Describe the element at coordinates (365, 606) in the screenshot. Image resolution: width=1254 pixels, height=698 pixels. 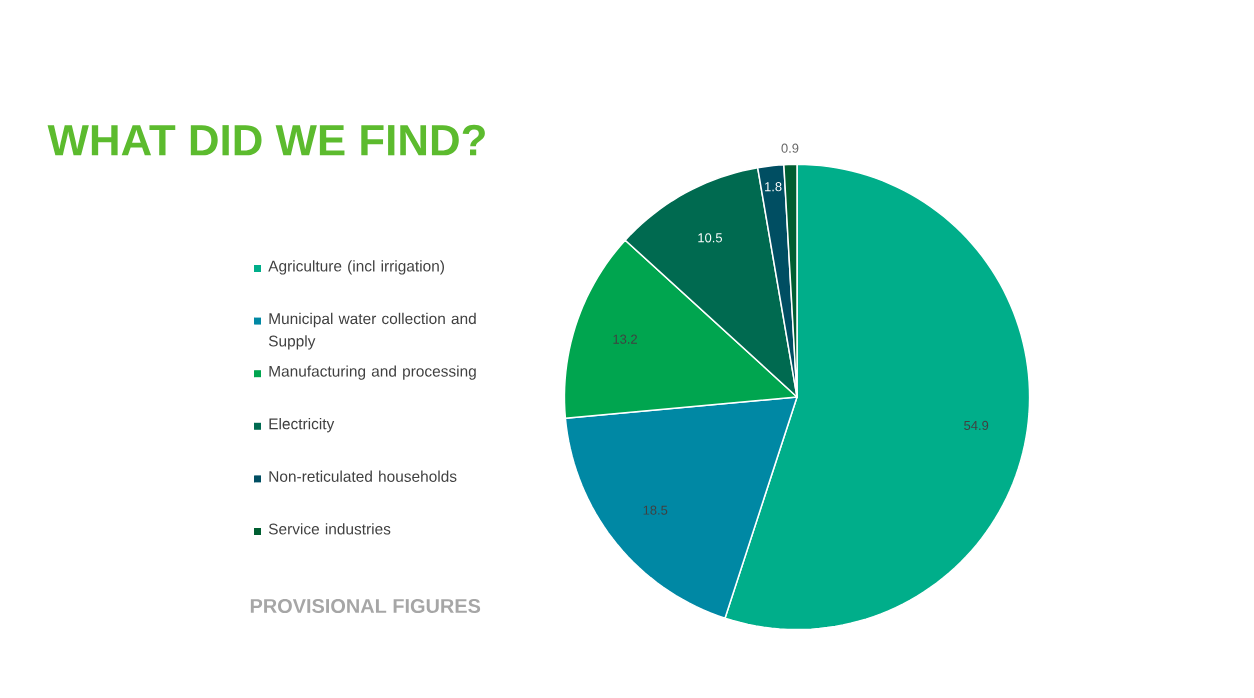
I see `text: PROVISIONAL FIGURES` at that location.